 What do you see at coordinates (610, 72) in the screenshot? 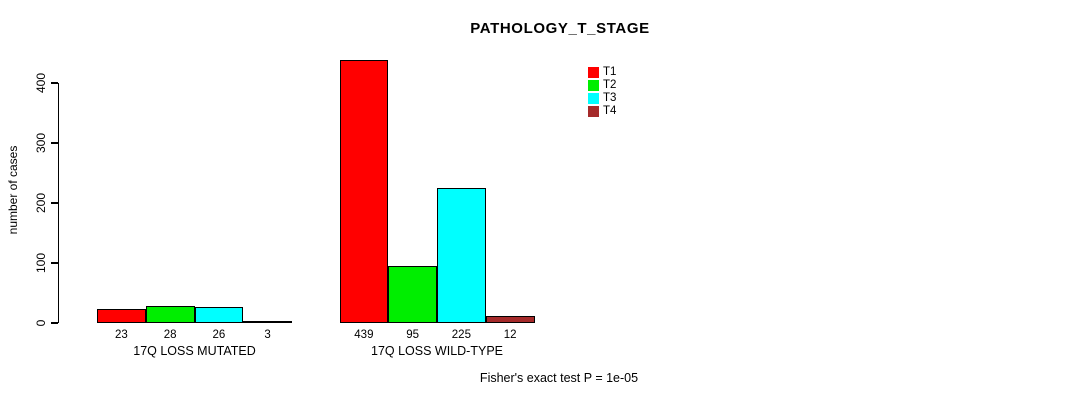
I see `legend-label-t1: T1` at bounding box center [610, 72].